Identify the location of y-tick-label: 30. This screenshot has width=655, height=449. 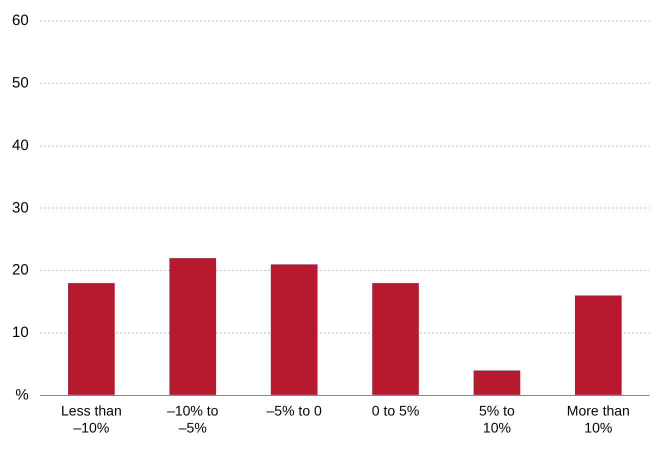
(20, 207).